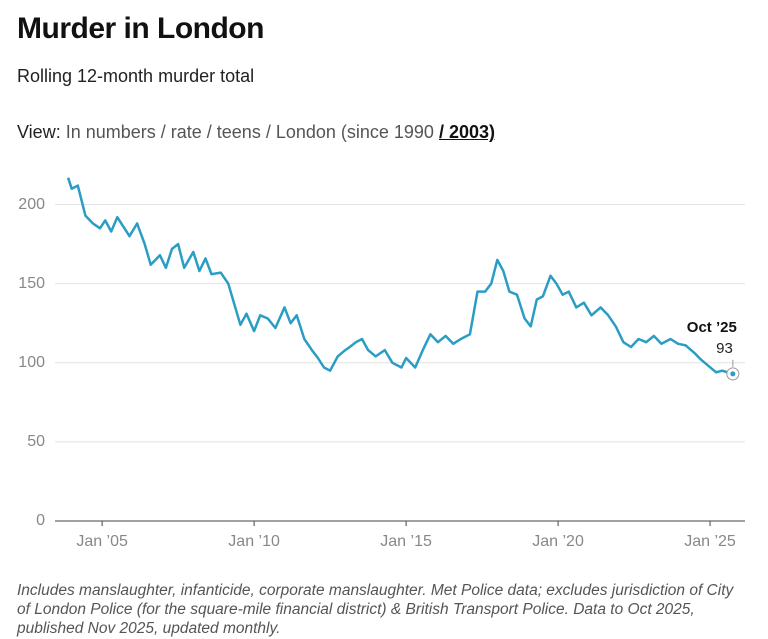  What do you see at coordinates (136, 76) in the screenshot?
I see `subtitle: Rolling 12-month murder total` at bounding box center [136, 76].